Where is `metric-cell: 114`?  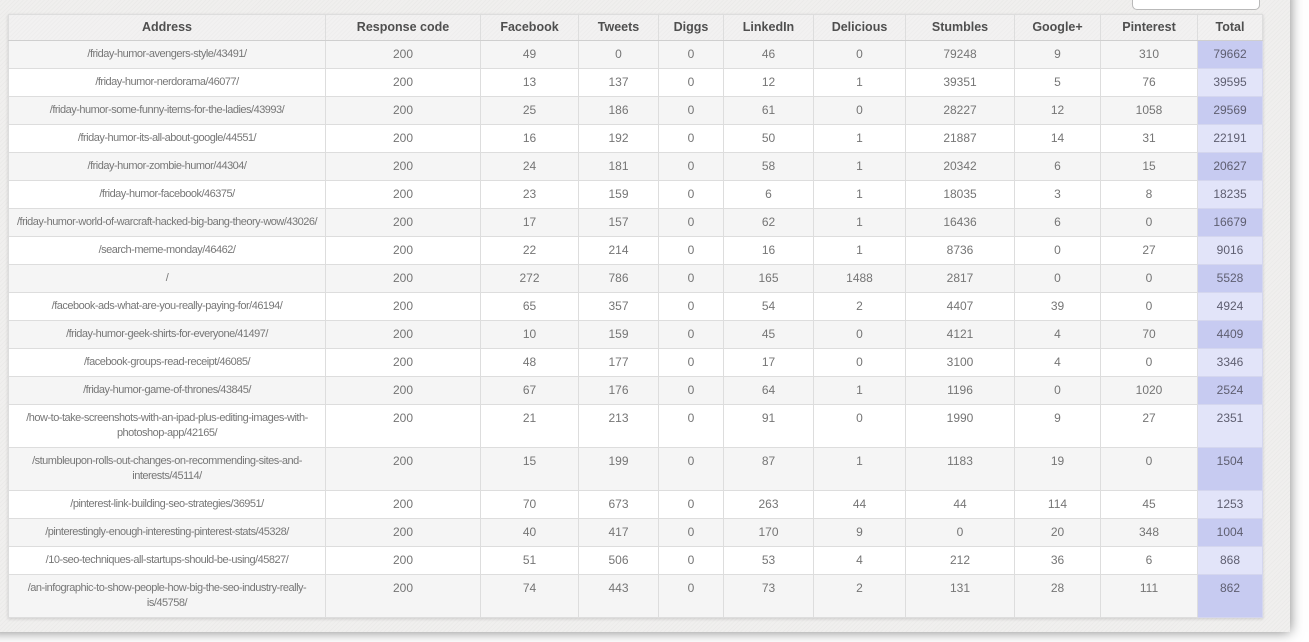
metric-cell: 114 is located at coordinates (1057, 504).